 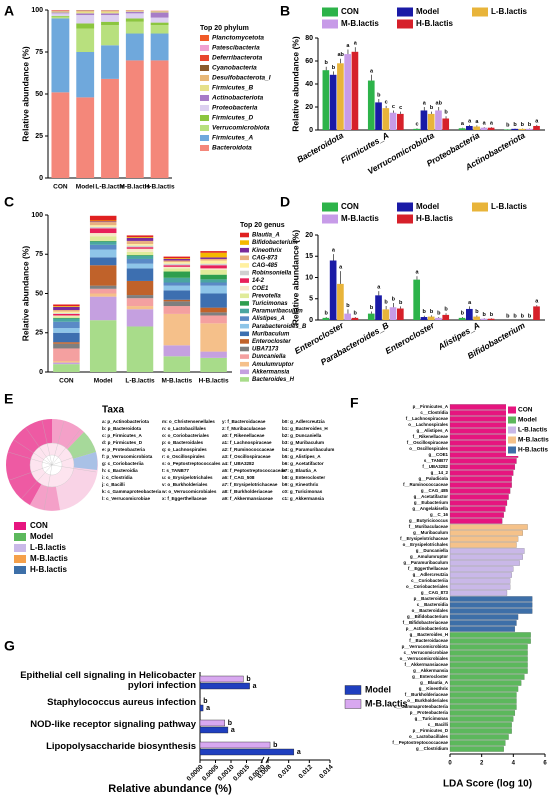 I want to click on y-tick-label: Staphylococcus aureus infection, so click(x=98, y=703).